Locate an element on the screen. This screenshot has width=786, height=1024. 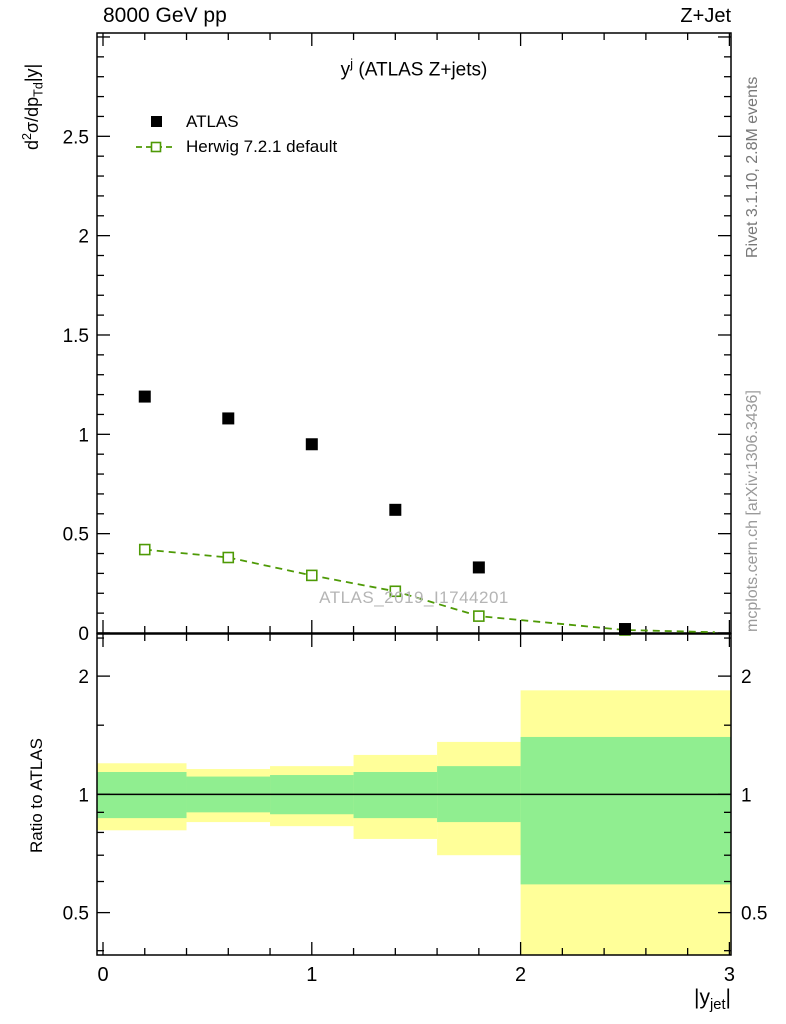
ratio-y-axis-label: Ratio to ATLAS is located at coordinates (36, 795).